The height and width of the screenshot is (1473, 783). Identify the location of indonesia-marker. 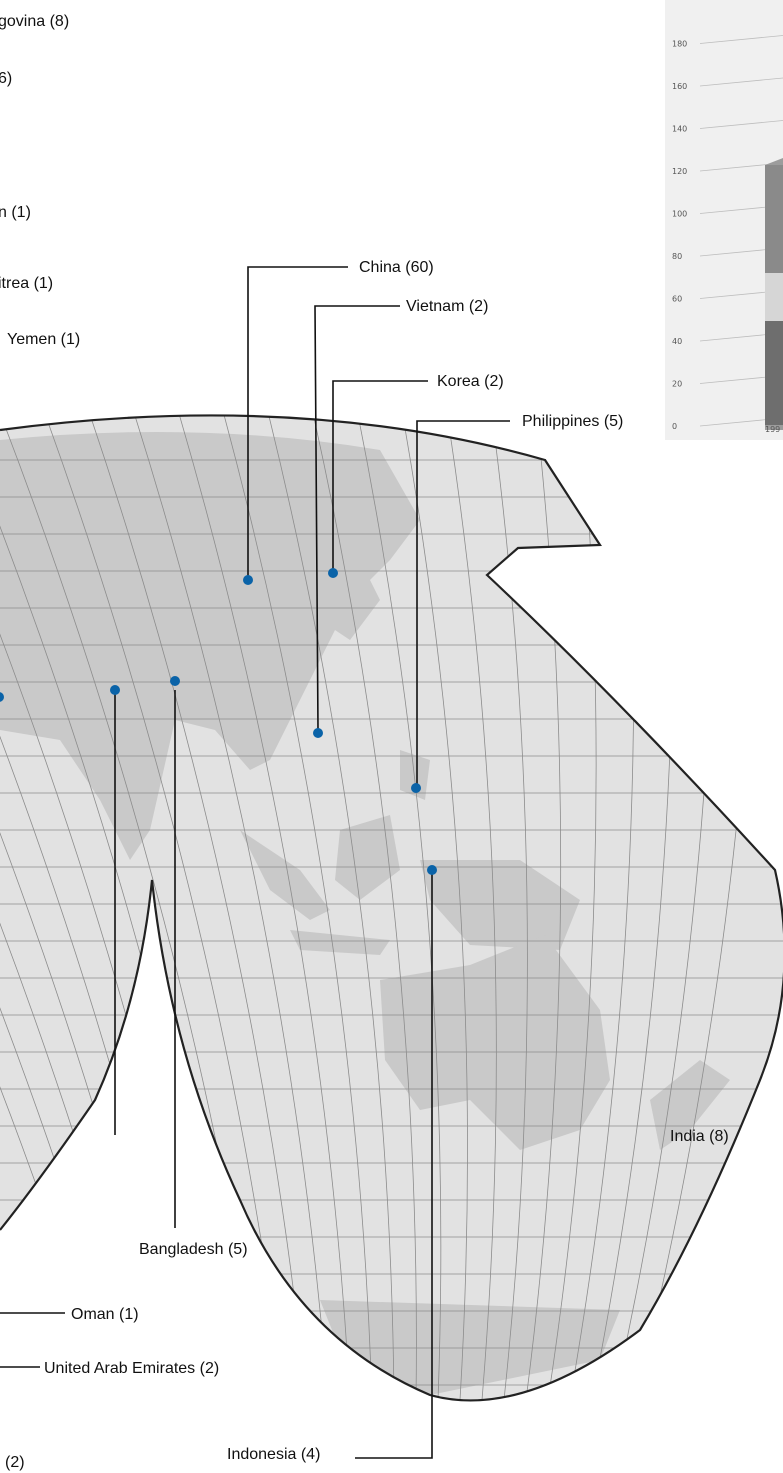
(432, 870).